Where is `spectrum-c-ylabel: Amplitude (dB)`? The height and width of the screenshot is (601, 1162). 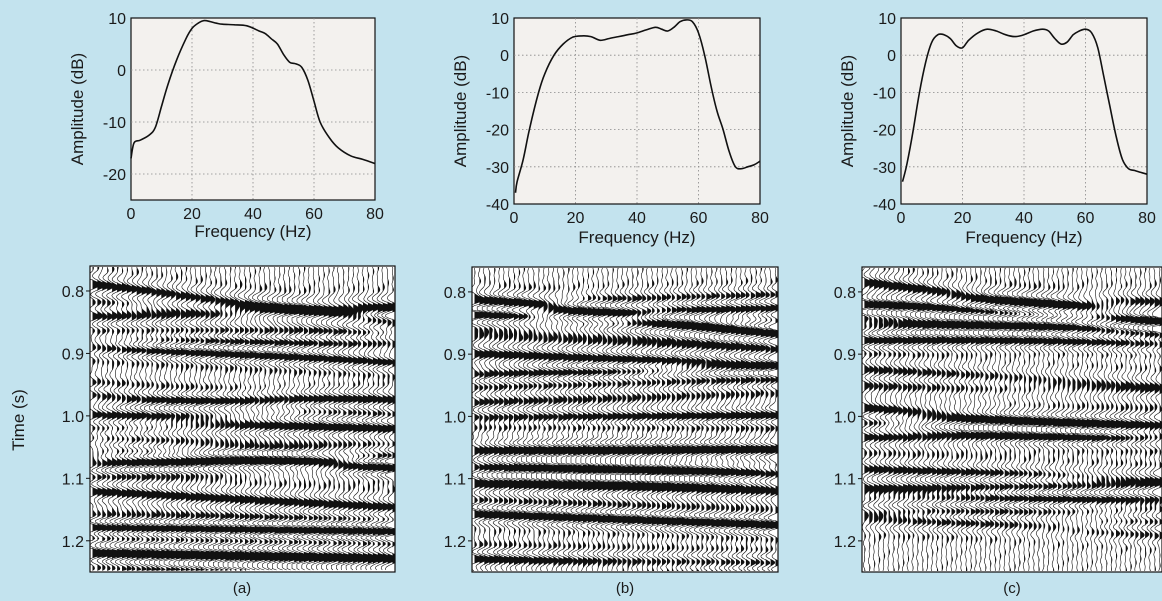 spectrum-c-ylabel: Amplitude (dB) is located at coordinates (847, 111).